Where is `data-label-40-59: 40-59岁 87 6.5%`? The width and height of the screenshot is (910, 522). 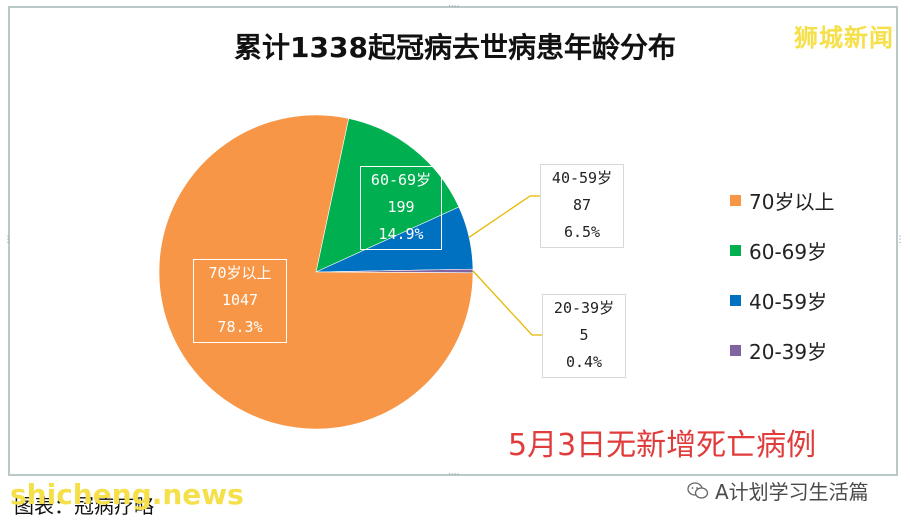
data-label-40-59: 40-59岁 87 6.5% is located at coordinates (582, 206).